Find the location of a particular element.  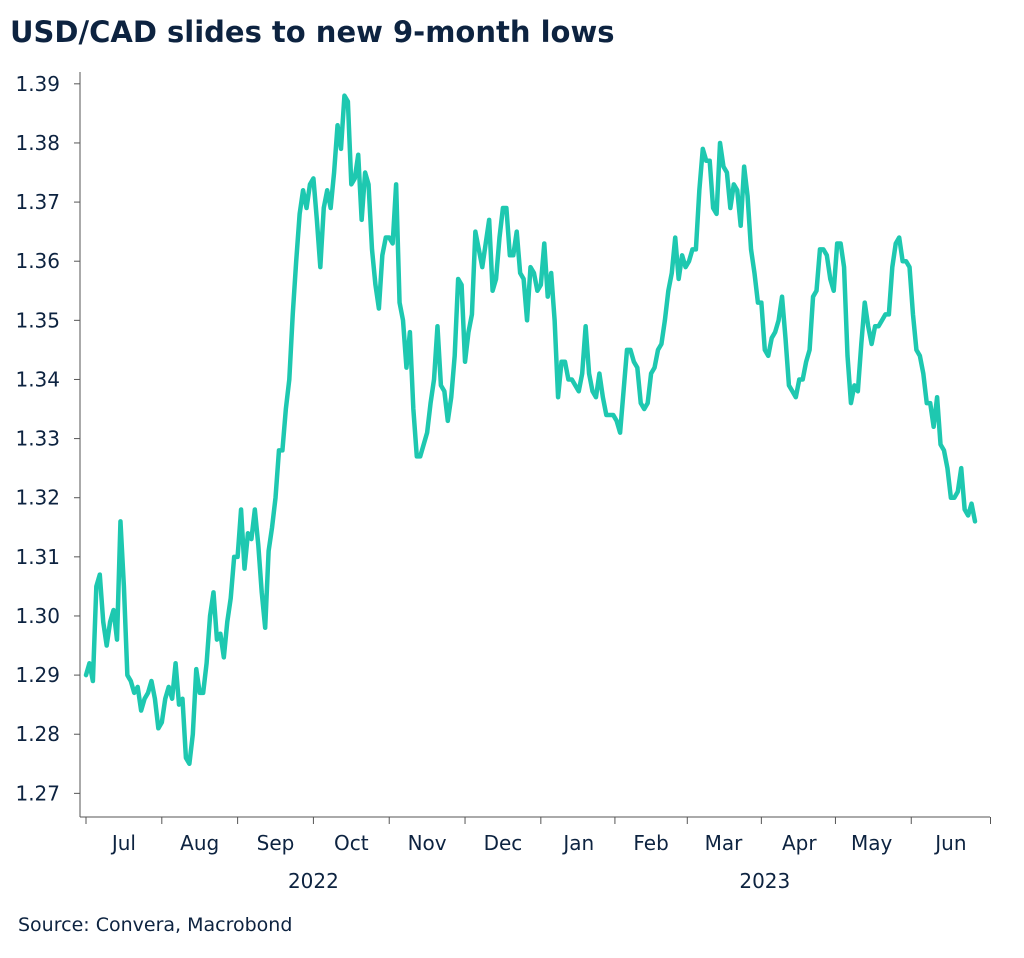

x-tick-label: Aug is located at coordinates (199, 843).